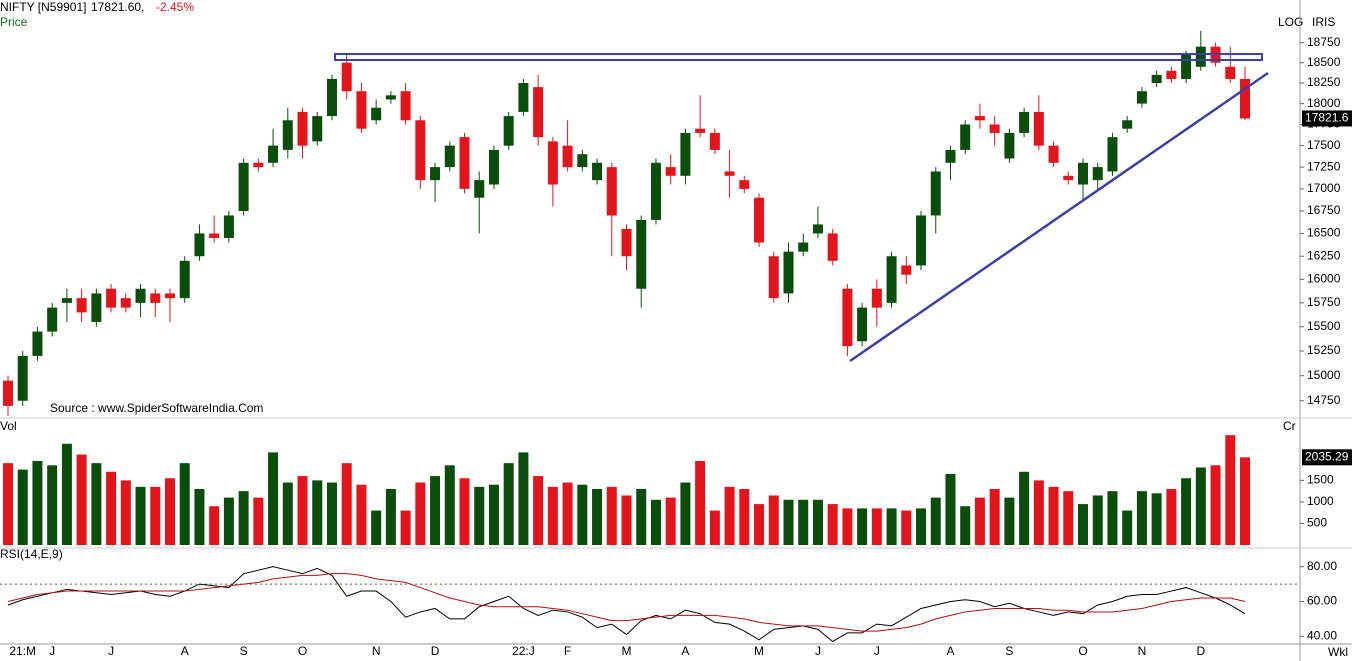  I want to click on x-tick-label: D, so click(435, 651).